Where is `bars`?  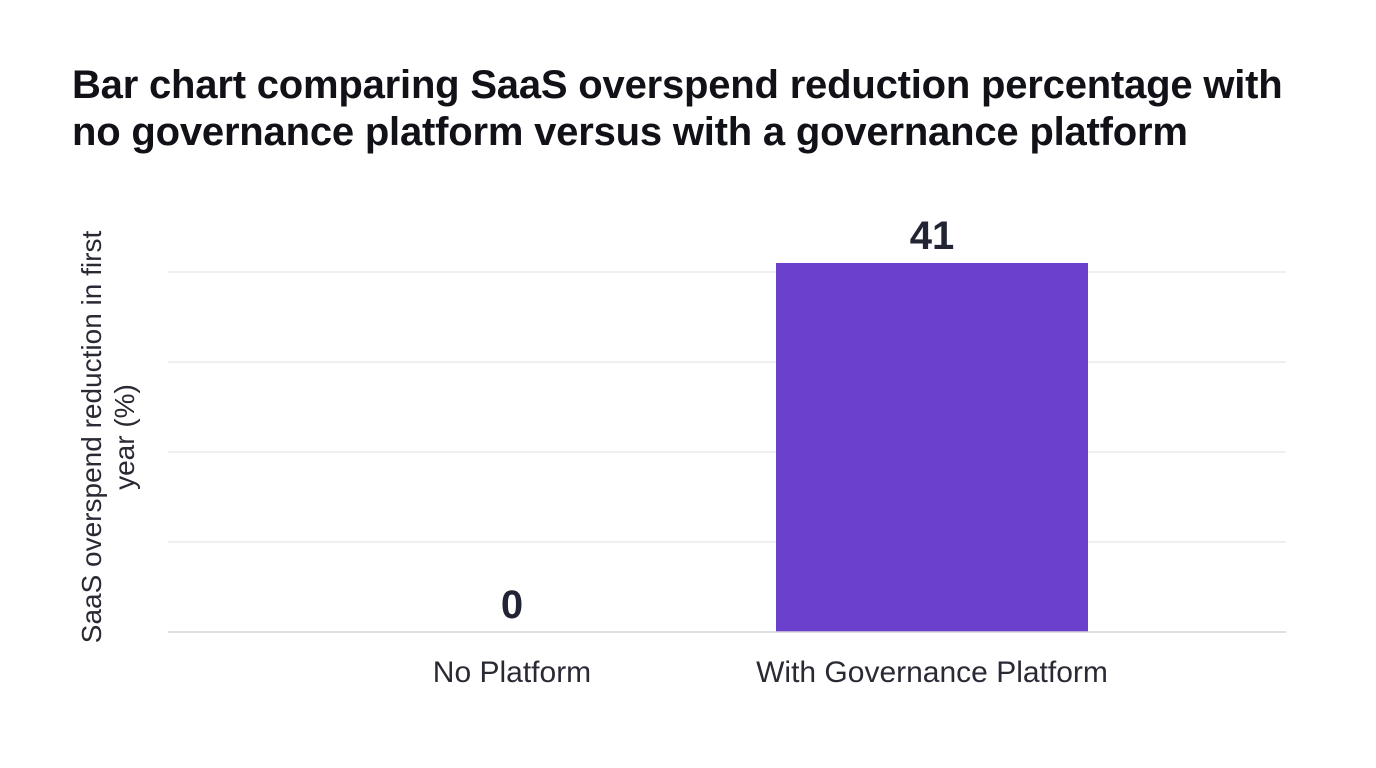
bars is located at coordinates (932, 447).